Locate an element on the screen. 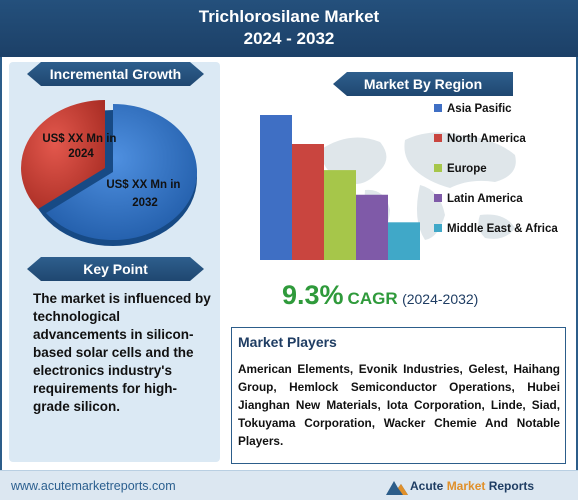 This screenshot has height=500, width=578. pie-chart: US$ XX Mn in 2024 US$ XX Mn in 2032 is located at coordinates (109, 173).